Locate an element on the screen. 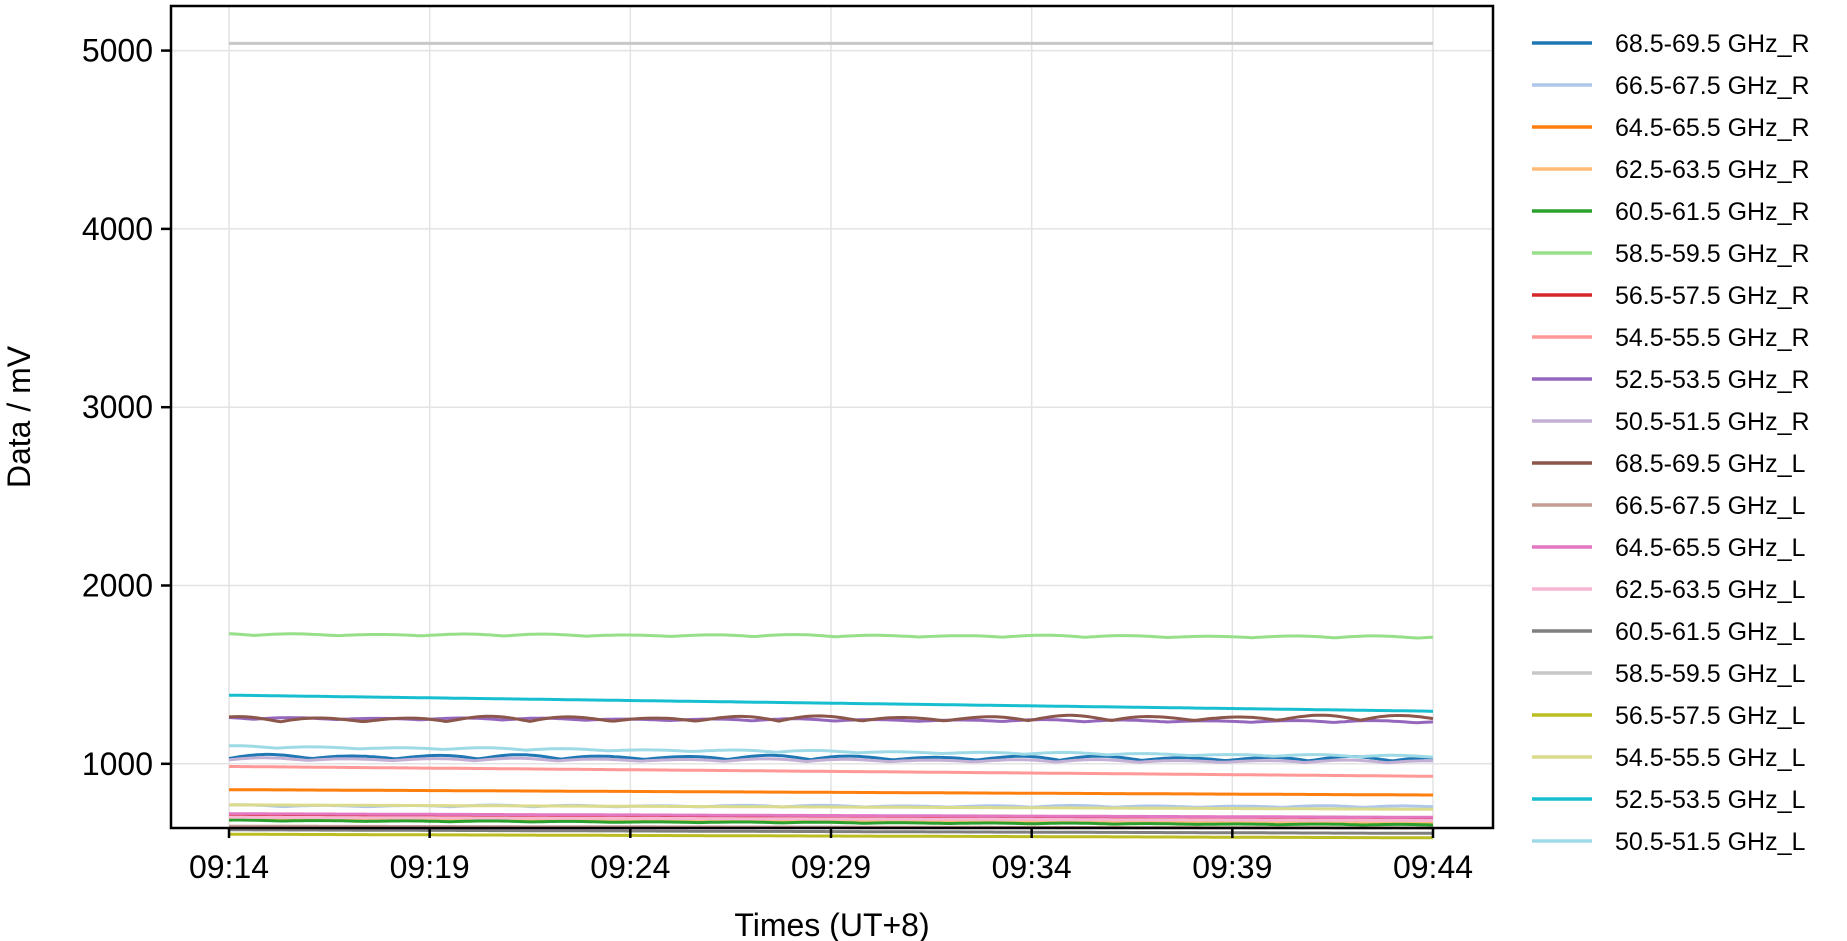 The height and width of the screenshot is (941, 1847). legend-label: 52.5-53.5 GHz_L is located at coordinates (1710, 800).